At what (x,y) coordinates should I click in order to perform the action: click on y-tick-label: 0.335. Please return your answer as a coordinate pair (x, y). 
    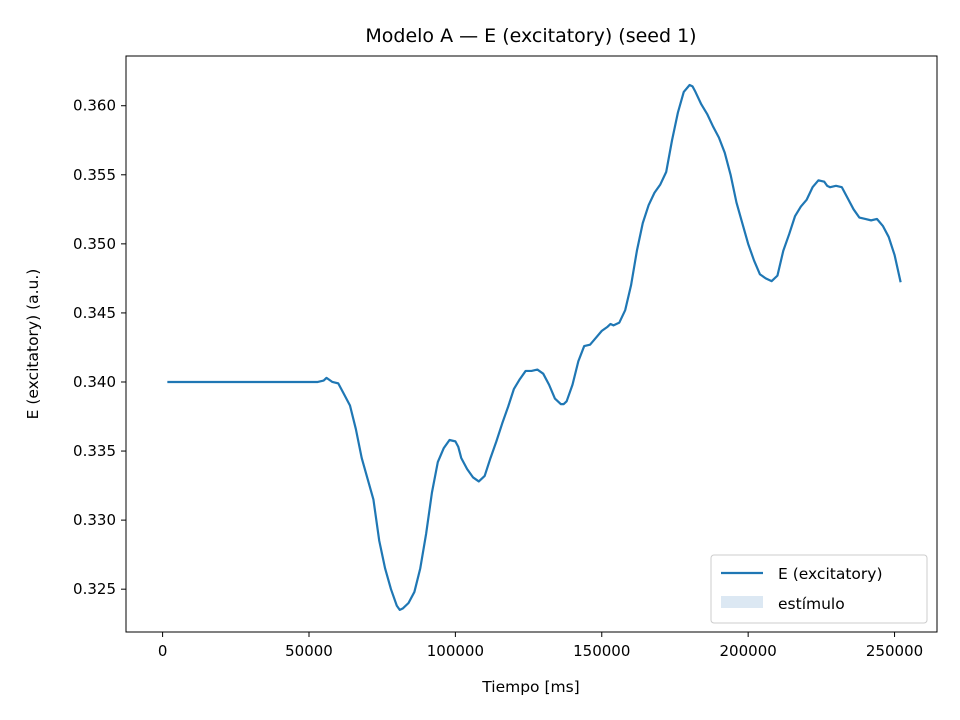
    Looking at the image, I should click on (94, 451).